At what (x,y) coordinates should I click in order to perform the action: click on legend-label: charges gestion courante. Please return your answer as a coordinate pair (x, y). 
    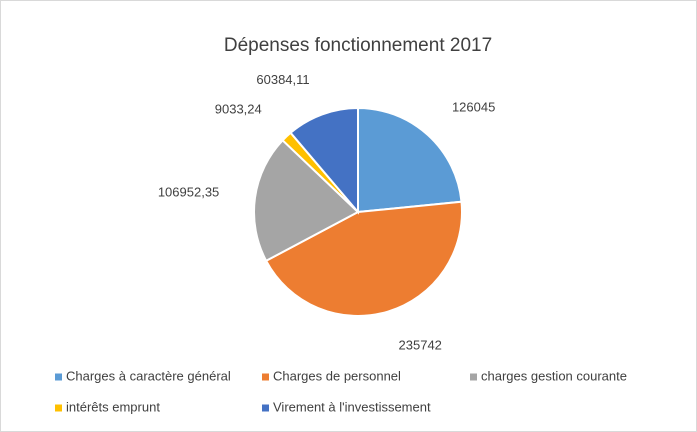
    Looking at the image, I should click on (554, 375).